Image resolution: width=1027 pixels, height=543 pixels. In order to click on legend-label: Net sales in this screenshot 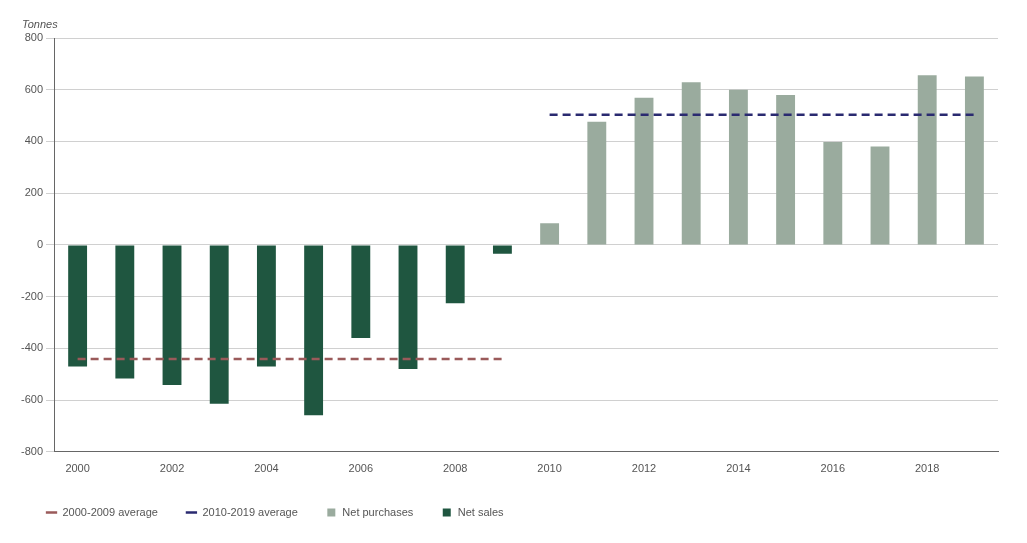, I will do `click(481, 511)`.